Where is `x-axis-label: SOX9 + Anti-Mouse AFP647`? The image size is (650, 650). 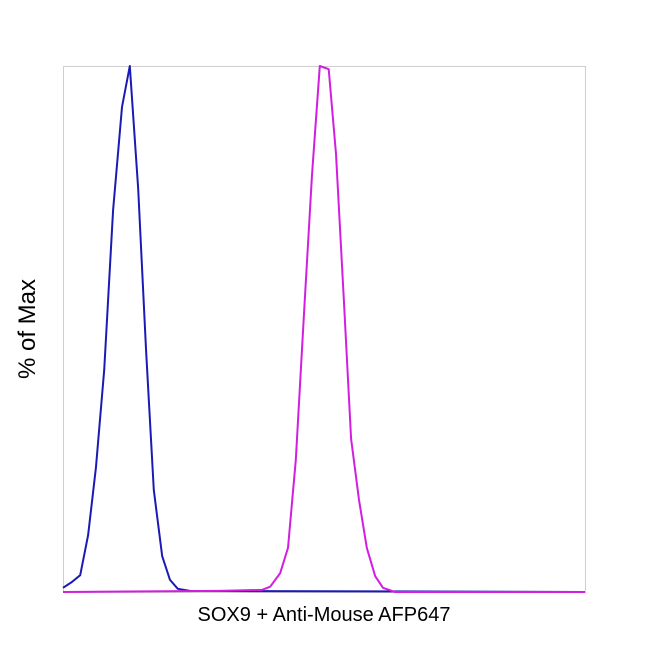
x-axis-label: SOX9 + Anti-Mouse AFP647 is located at coordinates (324, 615).